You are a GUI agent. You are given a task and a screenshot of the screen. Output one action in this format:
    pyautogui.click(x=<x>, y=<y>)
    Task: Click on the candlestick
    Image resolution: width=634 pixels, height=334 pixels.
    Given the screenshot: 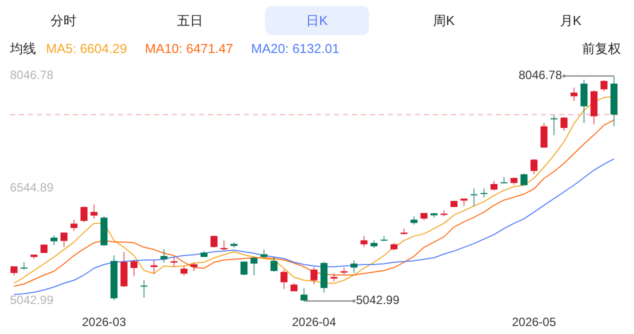 What is the action you would take?
    pyautogui.click(x=244, y=268)
    